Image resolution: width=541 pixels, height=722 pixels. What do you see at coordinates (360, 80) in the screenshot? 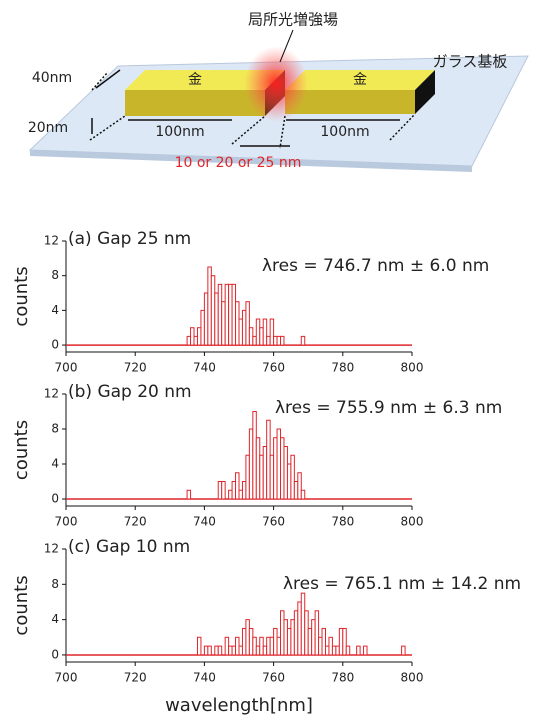
I see `gold-label: 金` at bounding box center [360, 80].